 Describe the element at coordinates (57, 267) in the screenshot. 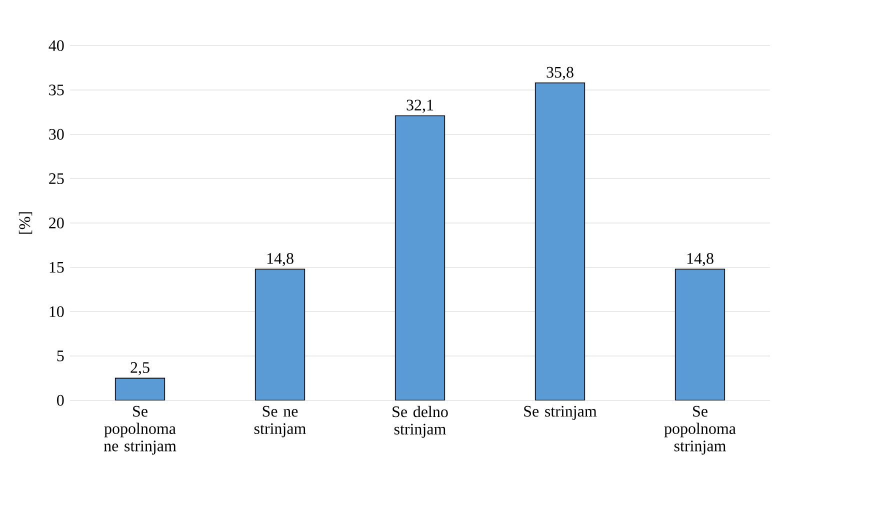

I see `y-tick-label: 15` at that location.